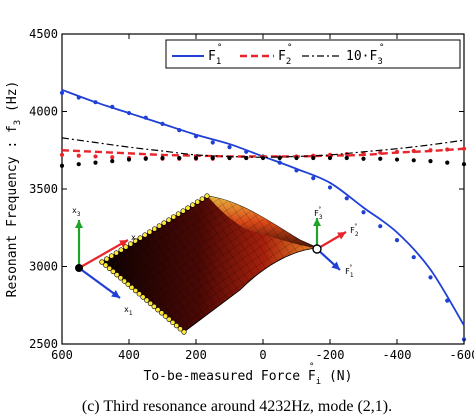 This screenshot has height=420, width=474. What do you see at coordinates (214, 58) in the screenshot?
I see `legend-label-f1: F1` at bounding box center [214, 58].